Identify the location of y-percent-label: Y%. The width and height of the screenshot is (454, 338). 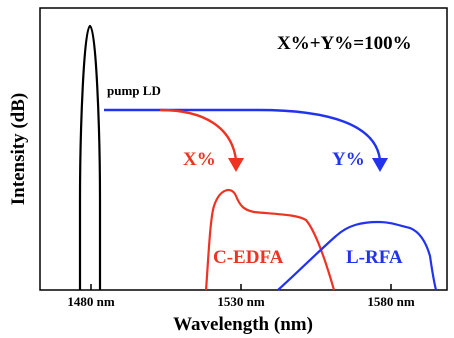
(348, 159).